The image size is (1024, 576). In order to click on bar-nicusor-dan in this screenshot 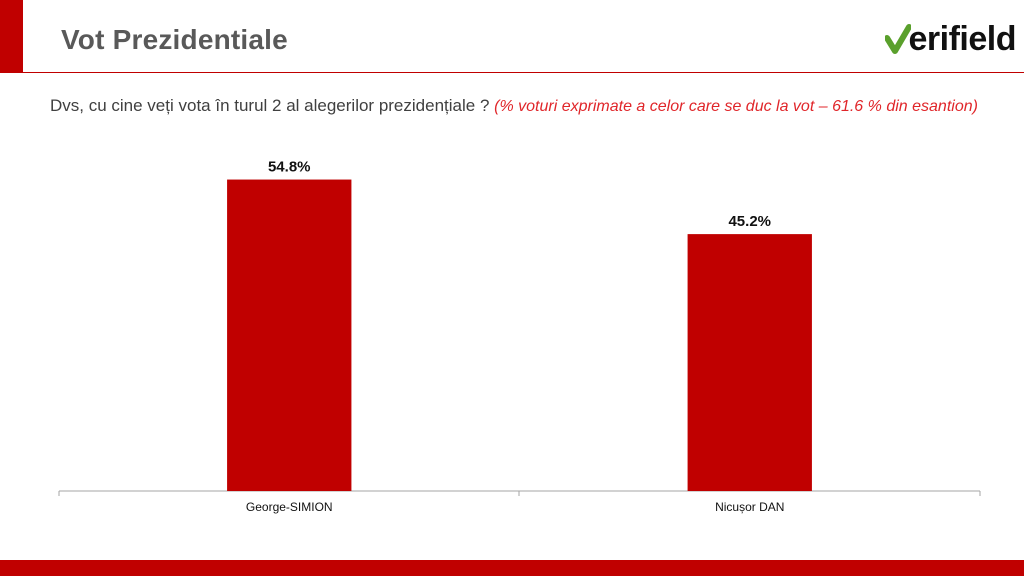, I will do `click(749, 362)`.